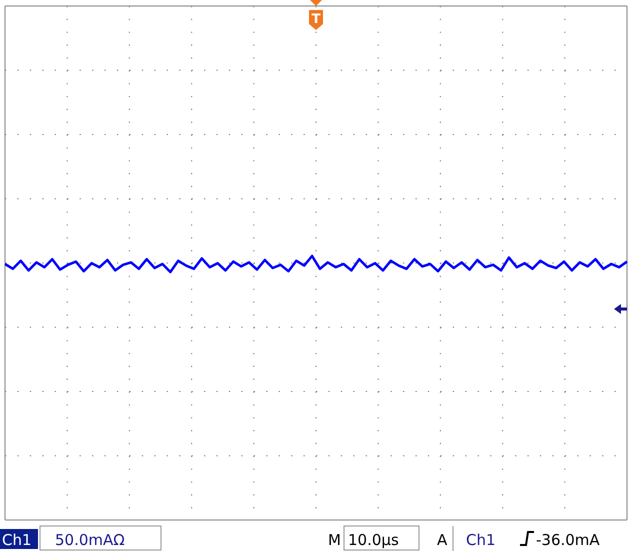 Image resolution: width=631 pixels, height=551 pixels. What do you see at coordinates (568, 540) in the screenshot?
I see `text: -36.0mA` at bounding box center [568, 540].